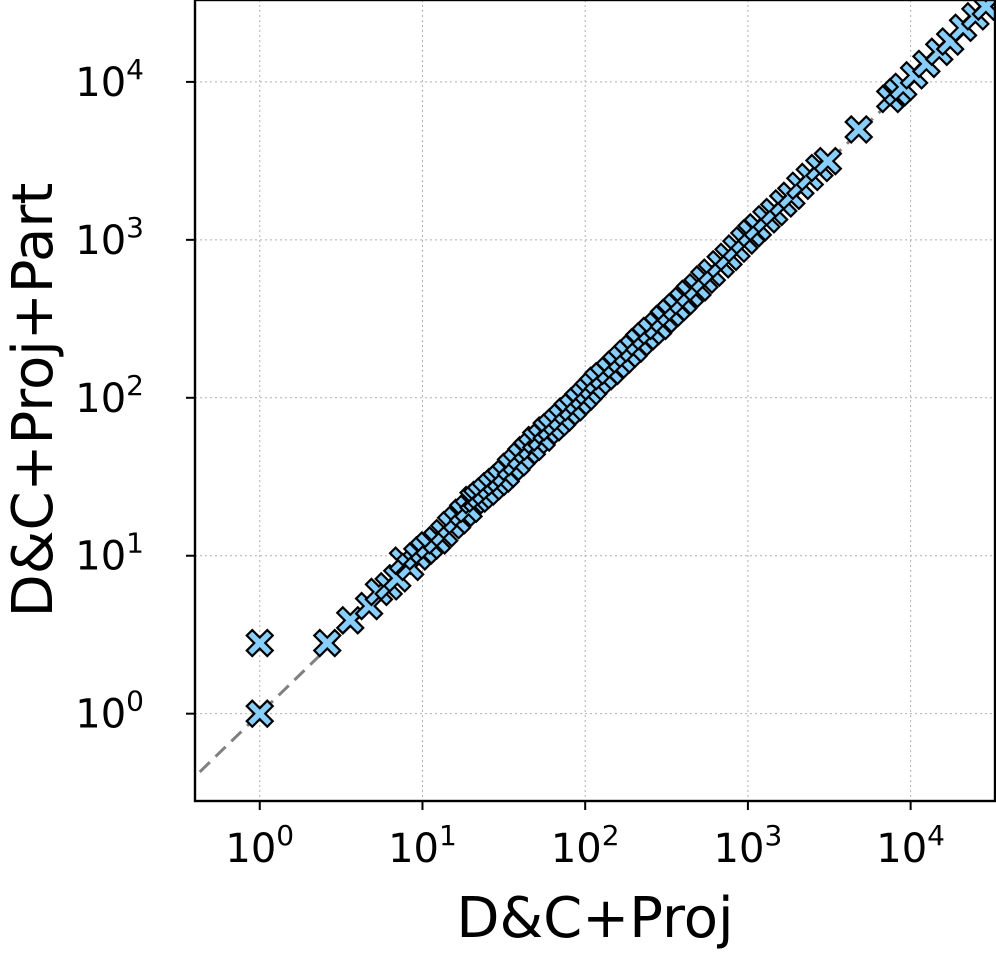 This screenshot has height=955, width=996. Describe the element at coordinates (259, 845) in the screenshot. I see `x-tick-label: 10⁰` at that location.